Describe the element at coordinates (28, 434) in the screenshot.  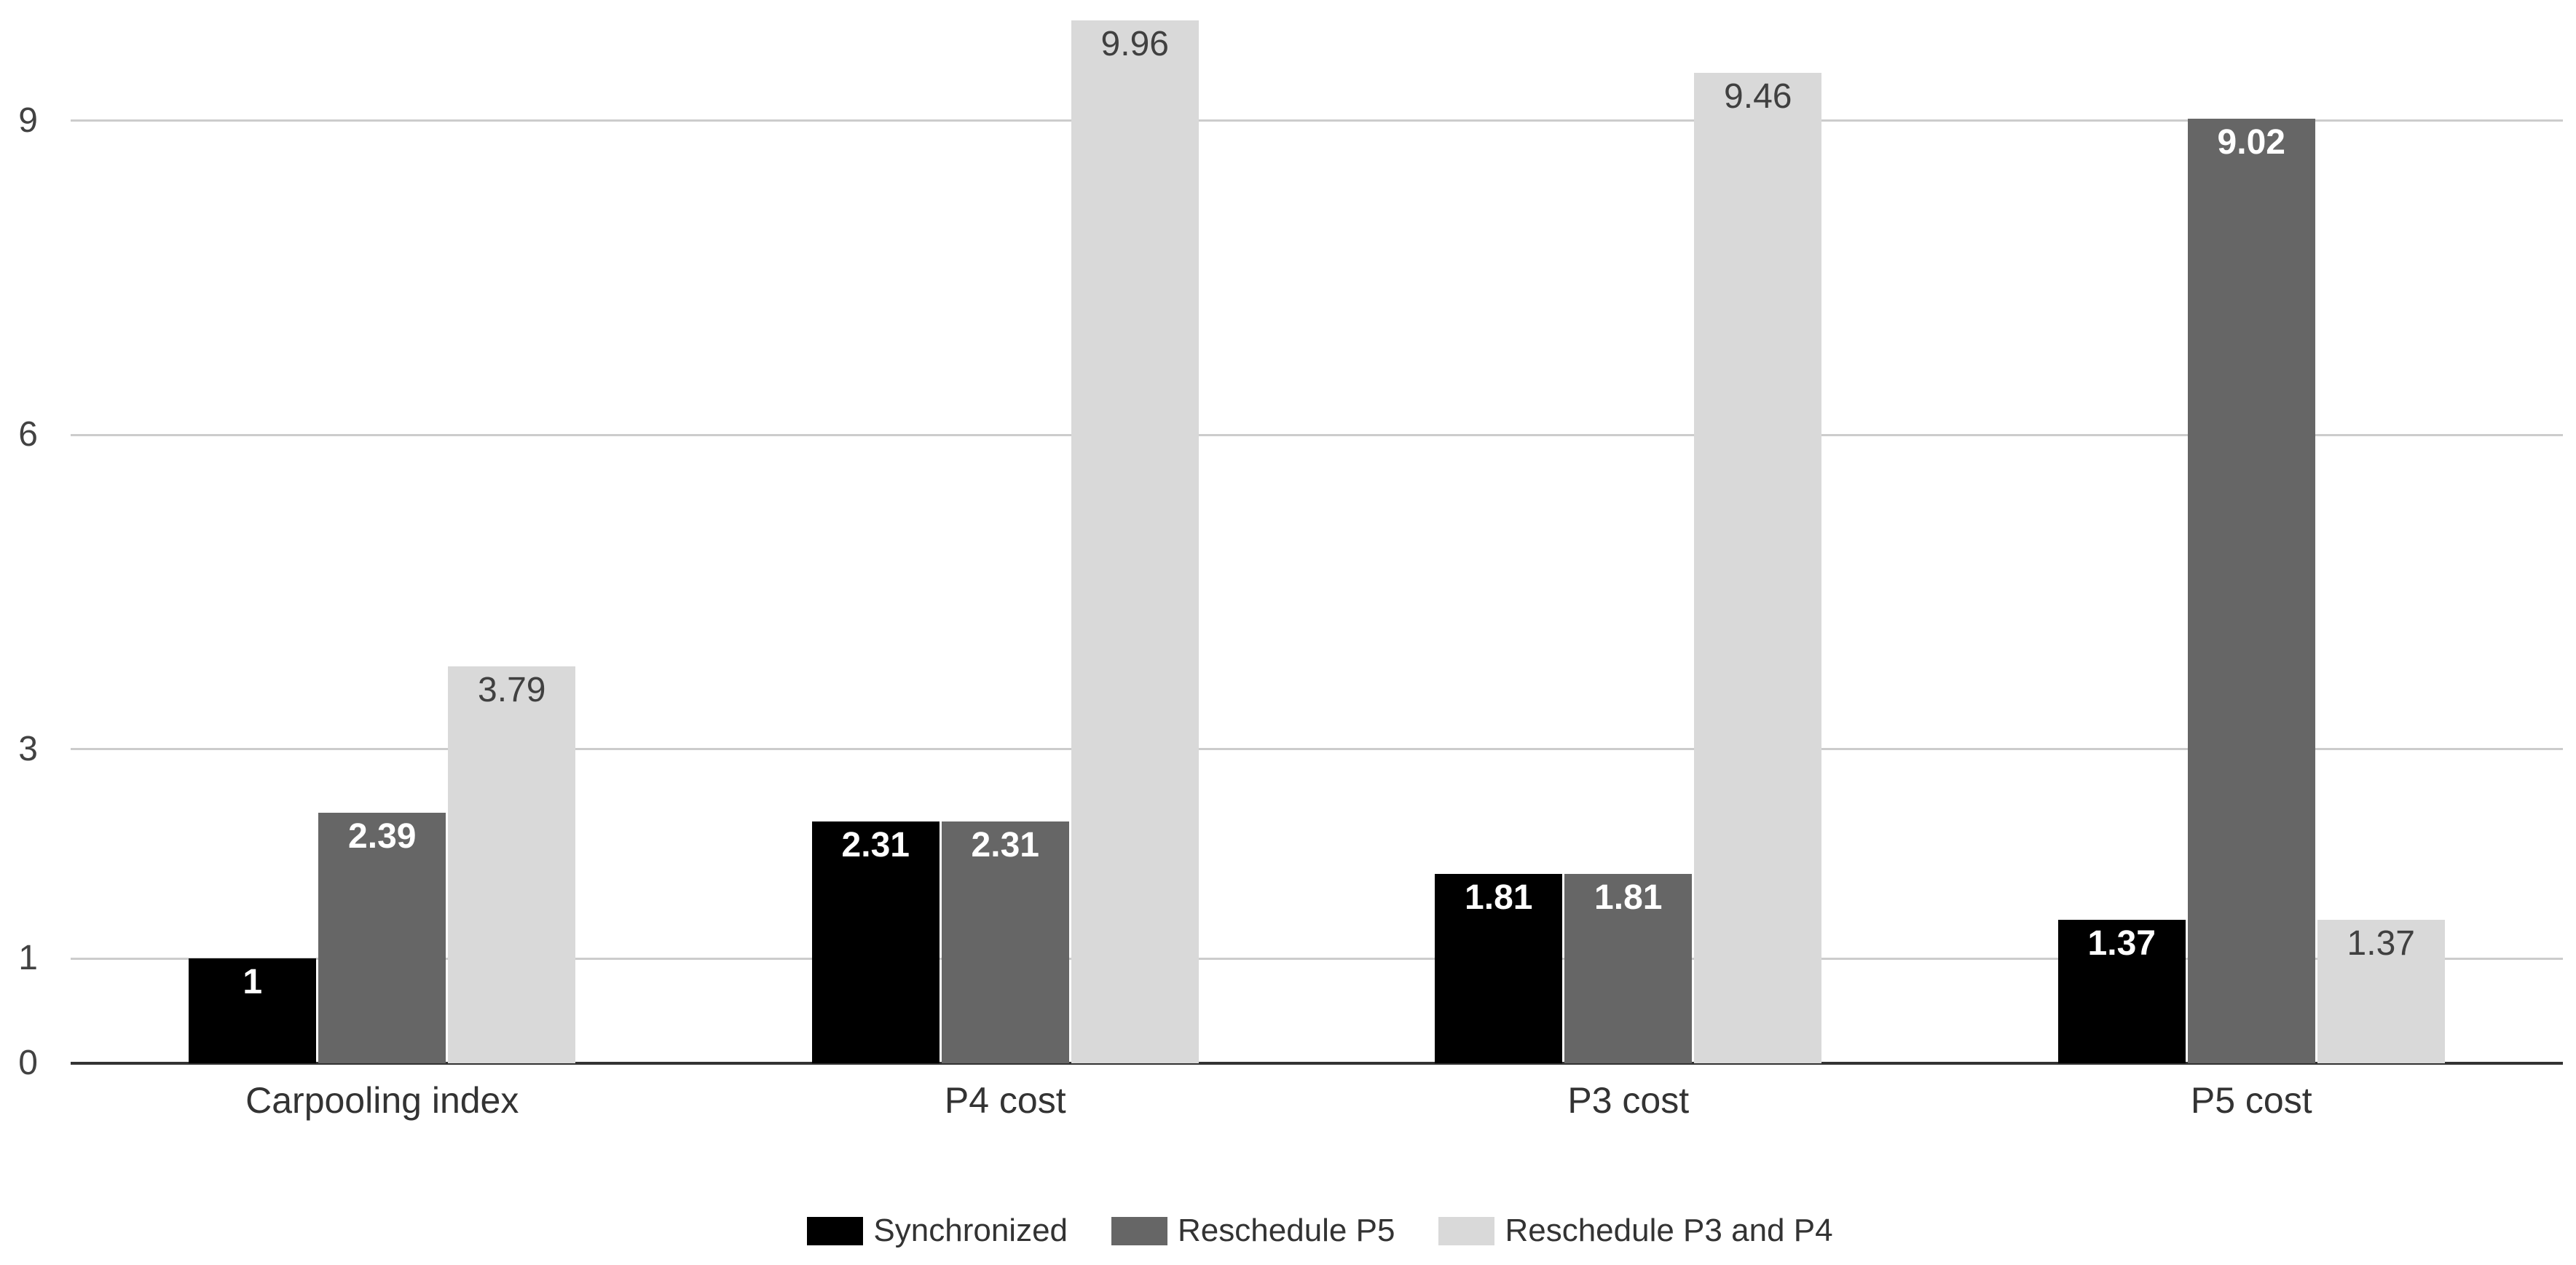
I see `y-tick-label: 6` at that location.